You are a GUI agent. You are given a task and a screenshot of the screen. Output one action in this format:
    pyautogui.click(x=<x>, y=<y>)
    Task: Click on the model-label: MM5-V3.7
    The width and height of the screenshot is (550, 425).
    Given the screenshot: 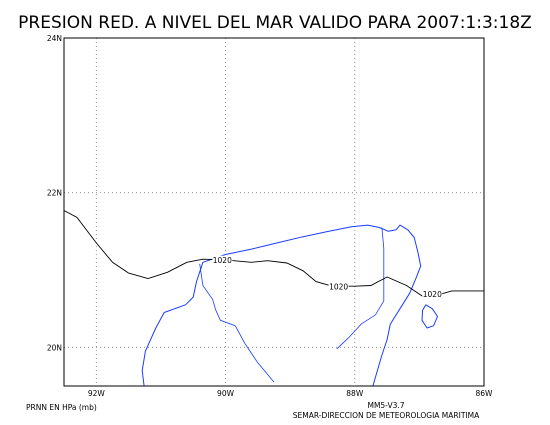 What is the action you would take?
    pyautogui.click(x=385, y=405)
    